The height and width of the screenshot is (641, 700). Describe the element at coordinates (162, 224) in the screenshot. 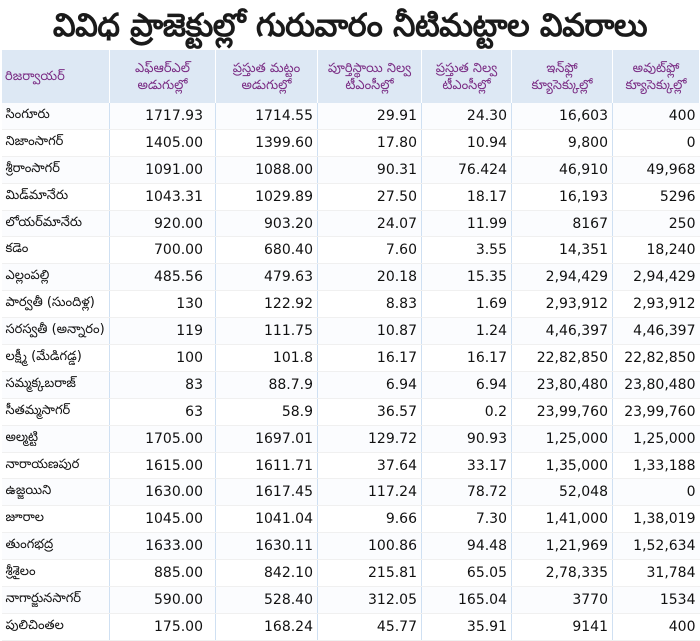

I see `value-cell: 920.00` at that location.